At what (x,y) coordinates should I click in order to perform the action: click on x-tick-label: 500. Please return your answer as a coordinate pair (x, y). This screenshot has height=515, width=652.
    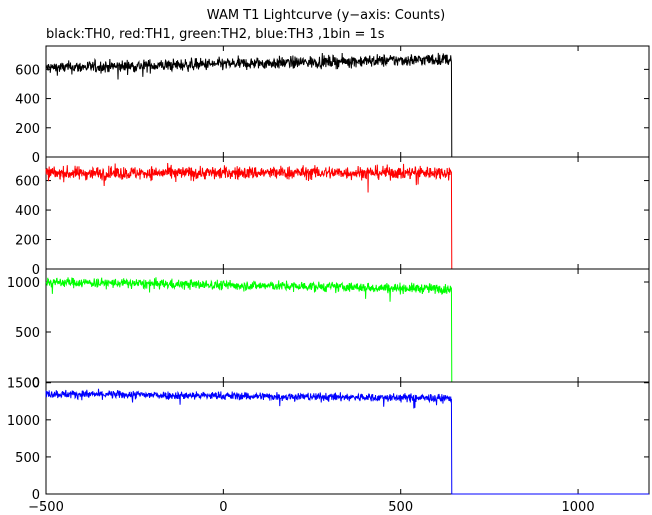
    Looking at the image, I should click on (400, 507).